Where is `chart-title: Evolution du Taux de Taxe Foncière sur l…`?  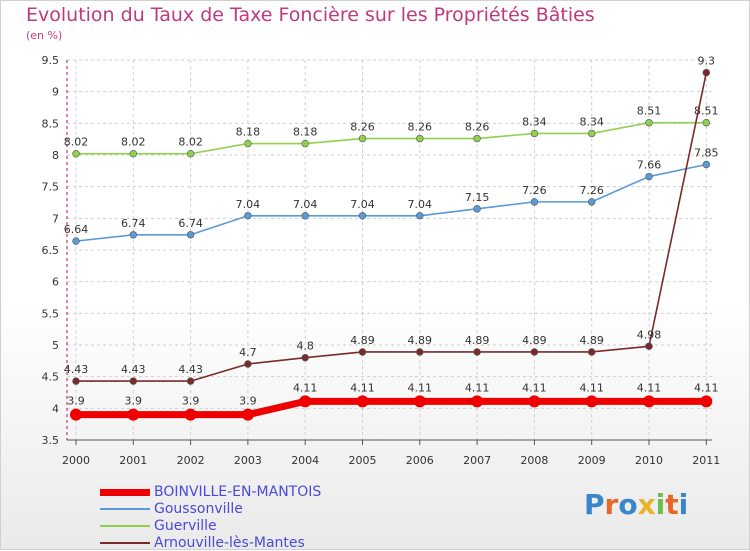 chart-title: Evolution du Taux de Taxe Foncière sur l… is located at coordinates (310, 15).